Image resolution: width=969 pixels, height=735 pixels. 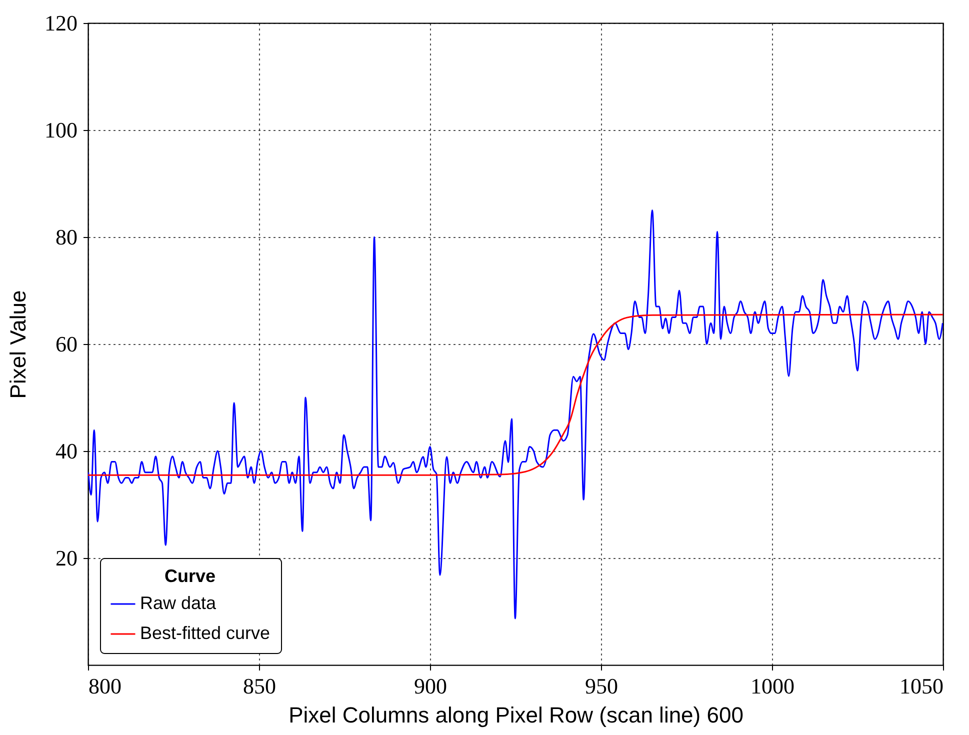 What do you see at coordinates (67, 451) in the screenshot?
I see `y-tick-label: 40` at bounding box center [67, 451].